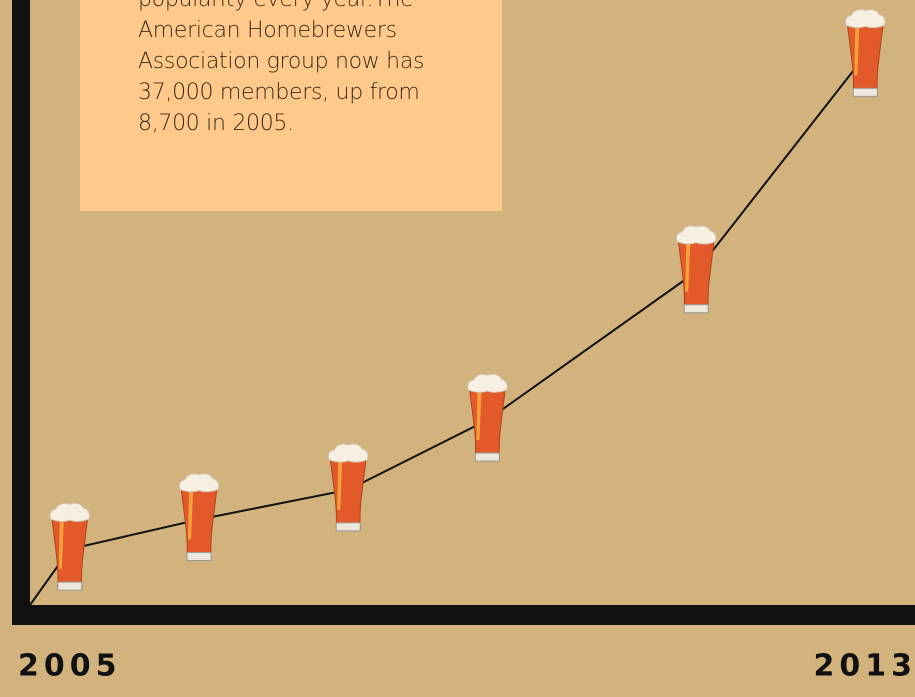 The height and width of the screenshot is (697, 915). What do you see at coordinates (463, 615) in the screenshot?
I see `x-axis` at bounding box center [463, 615].